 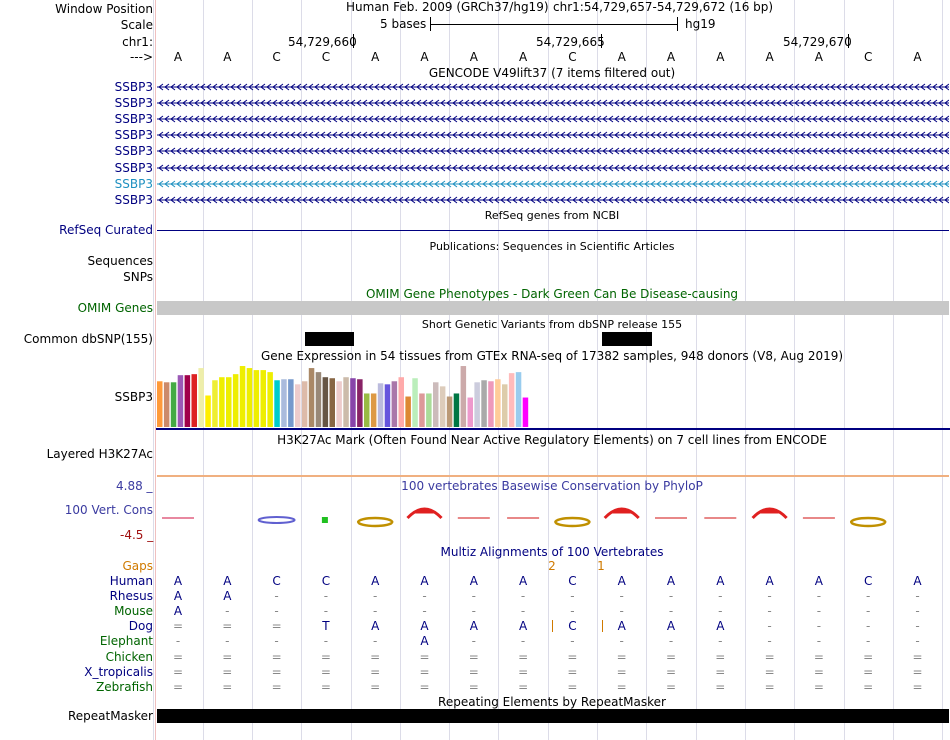 I want to click on multiz-species-label: Rhesus, so click(x=131, y=596).